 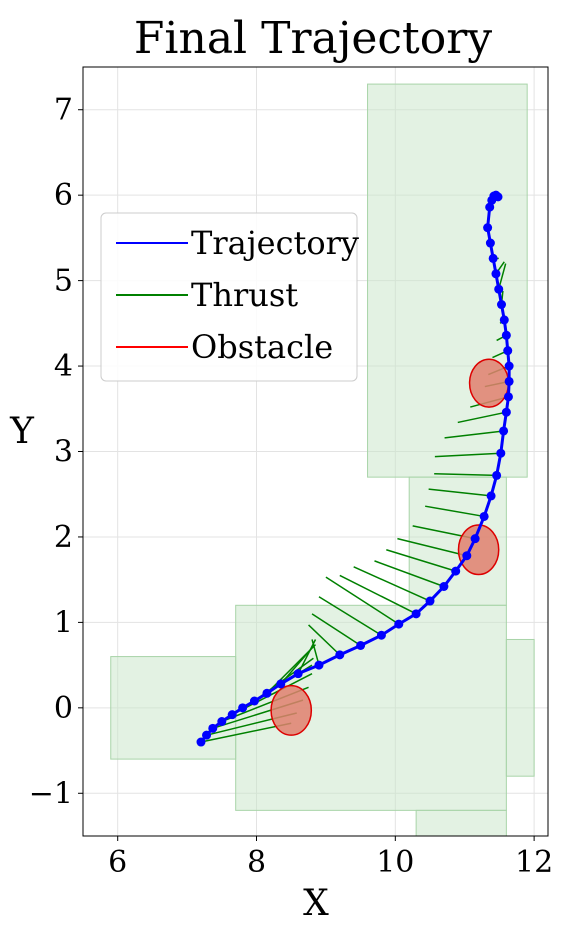 What do you see at coordinates (63, 537) in the screenshot?
I see `y-tick-label: 2` at bounding box center [63, 537].